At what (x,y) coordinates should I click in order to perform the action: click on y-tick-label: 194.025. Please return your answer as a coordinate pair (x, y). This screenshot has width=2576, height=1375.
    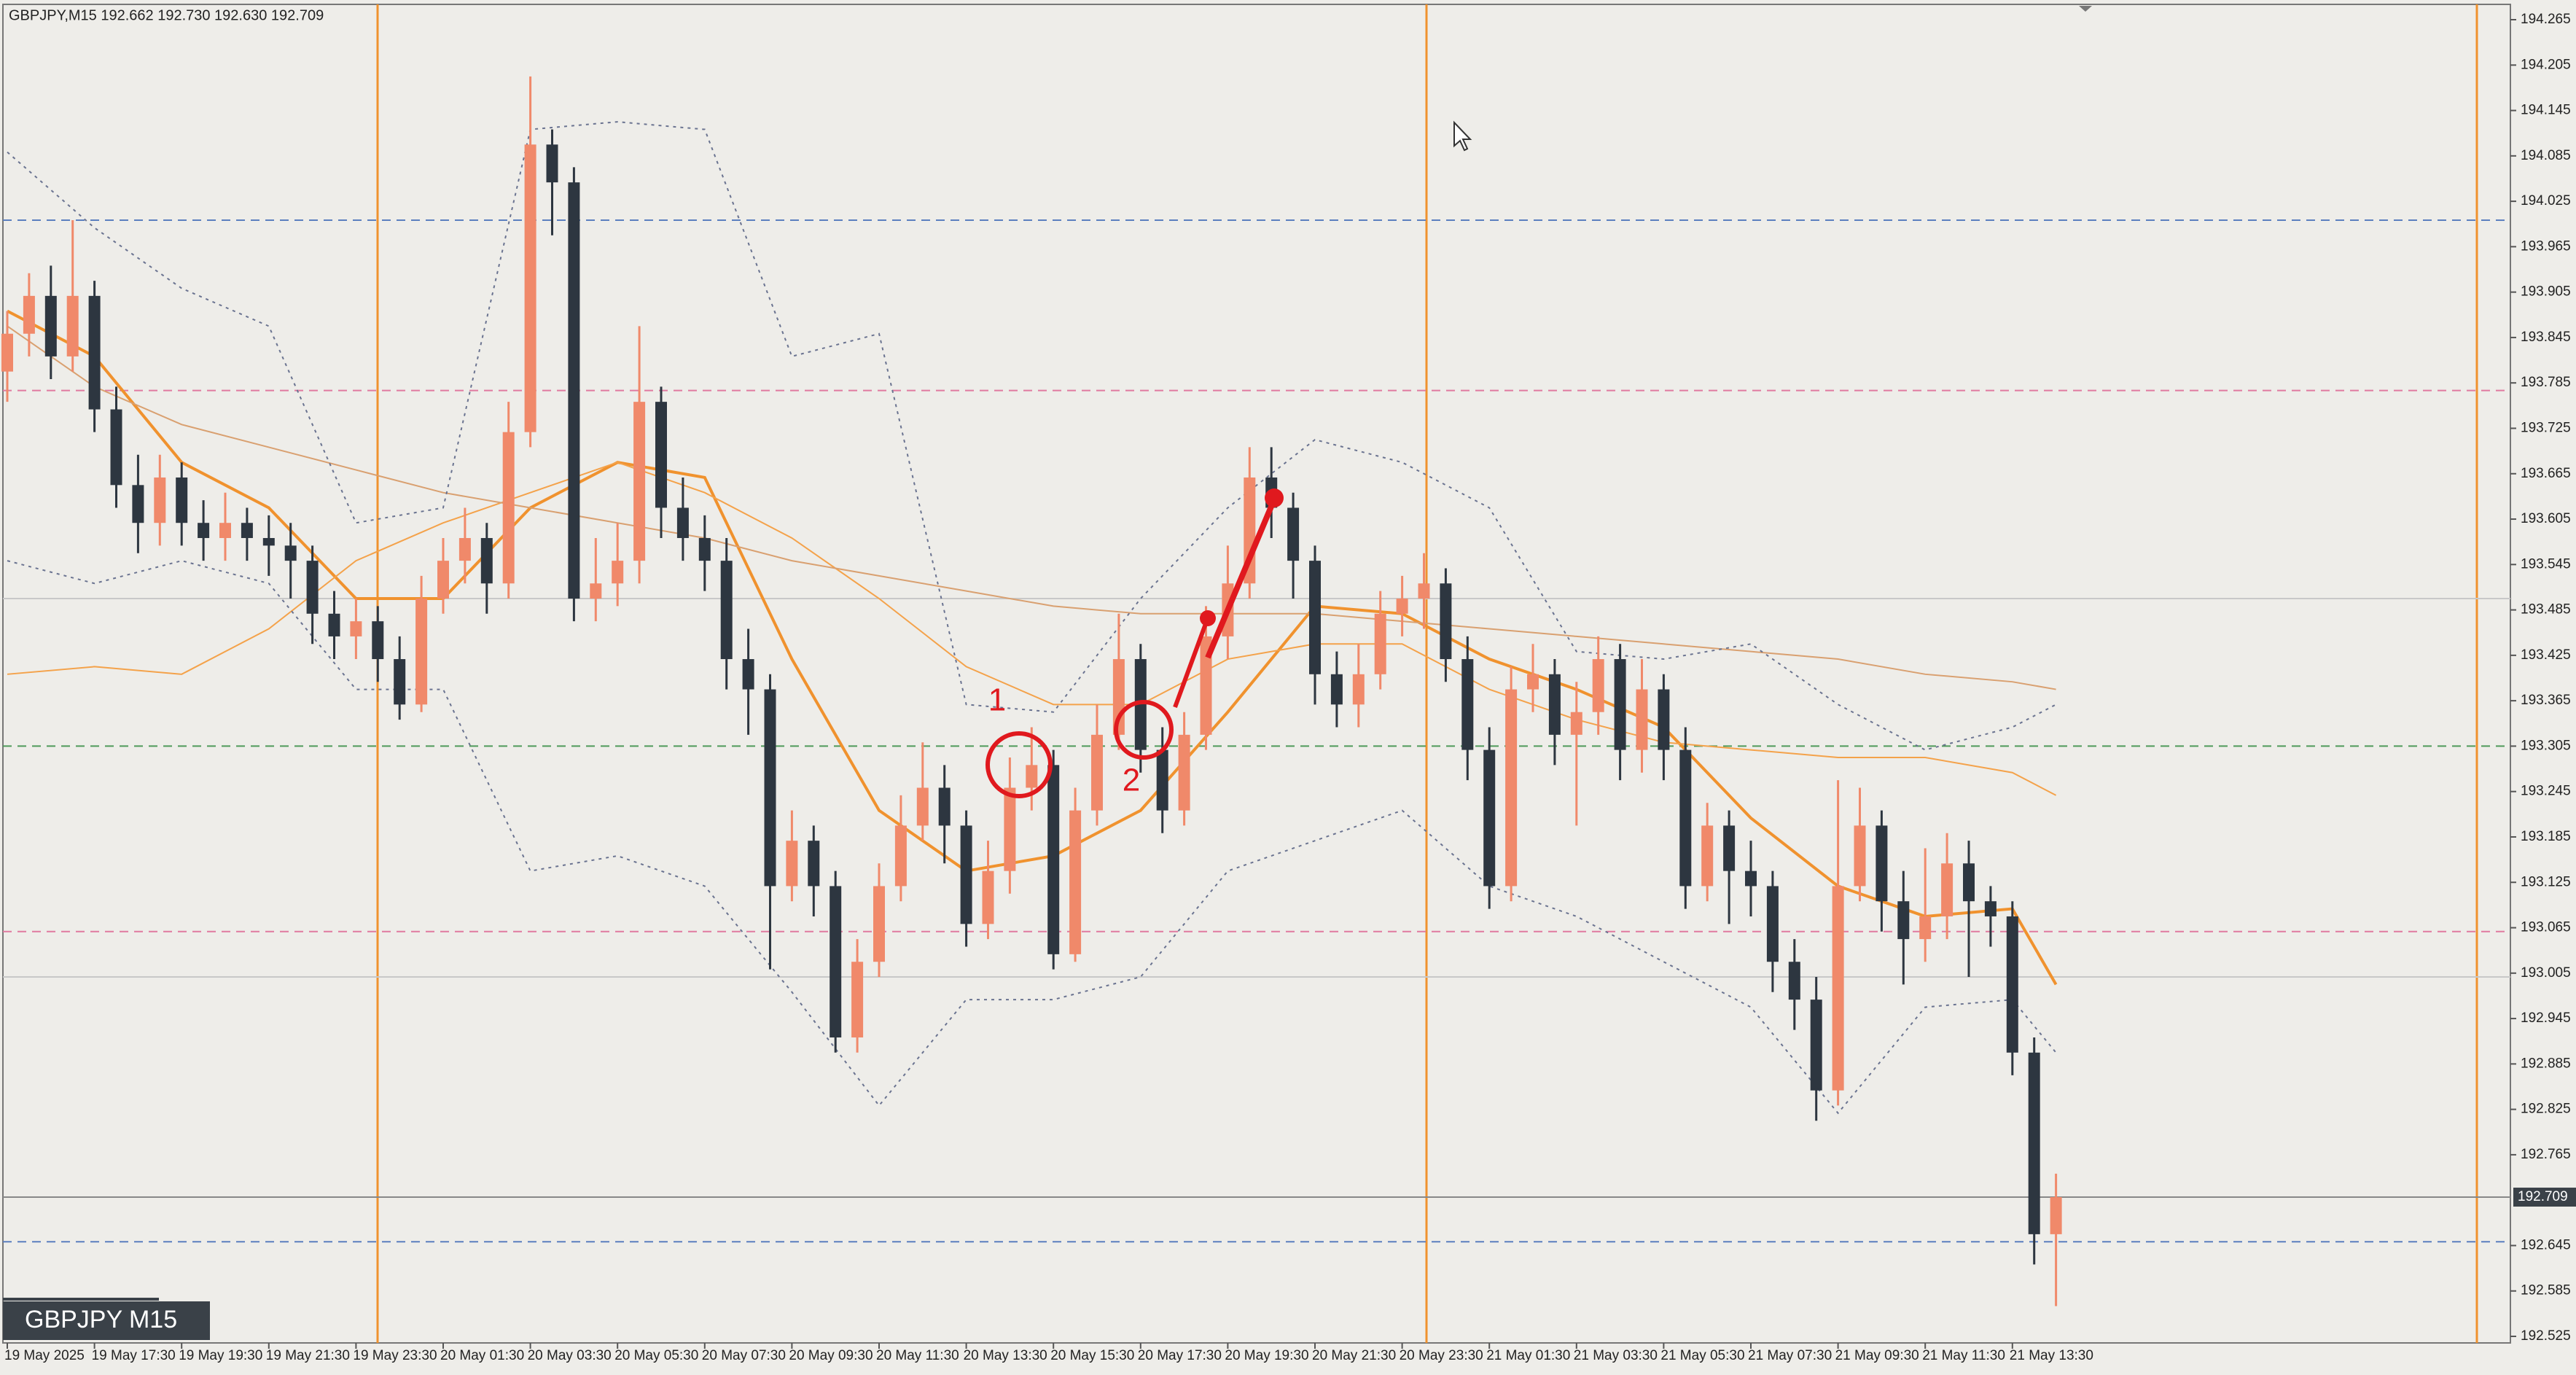
    Looking at the image, I should click on (2546, 201).